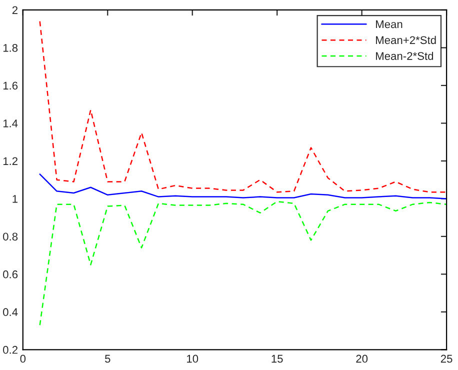 The image size is (458, 370). Describe the element at coordinates (10, 274) in the screenshot. I see `y-tick-label: 0.6` at that location.